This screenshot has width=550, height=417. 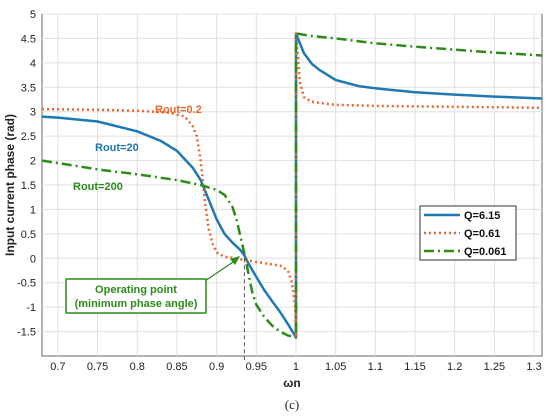 I want to click on y-tick-label: 3.5, so click(x=28, y=88).